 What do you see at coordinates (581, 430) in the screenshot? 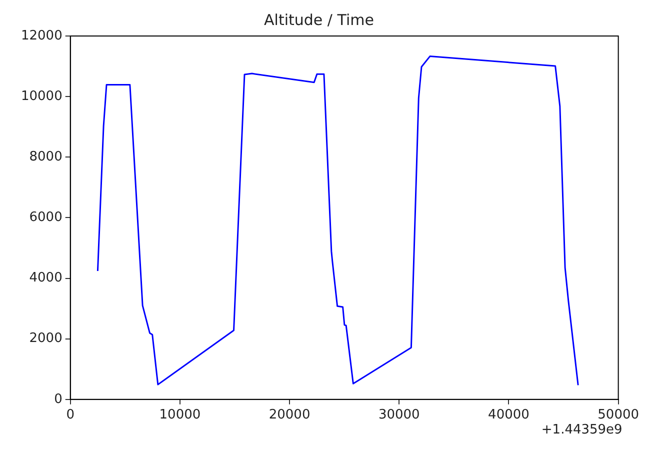
I see `text: +1.44359e9` at bounding box center [581, 430].